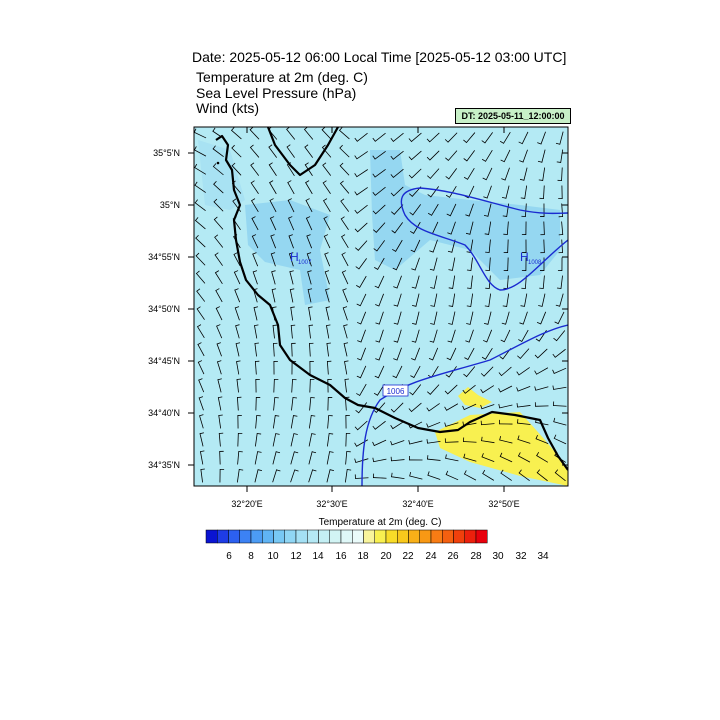 The image size is (720, 720). What do you see at coordinates (417, 504) in the screenshot?
I see `lon-label: 32°40'E` at bounding box center [417, 504].